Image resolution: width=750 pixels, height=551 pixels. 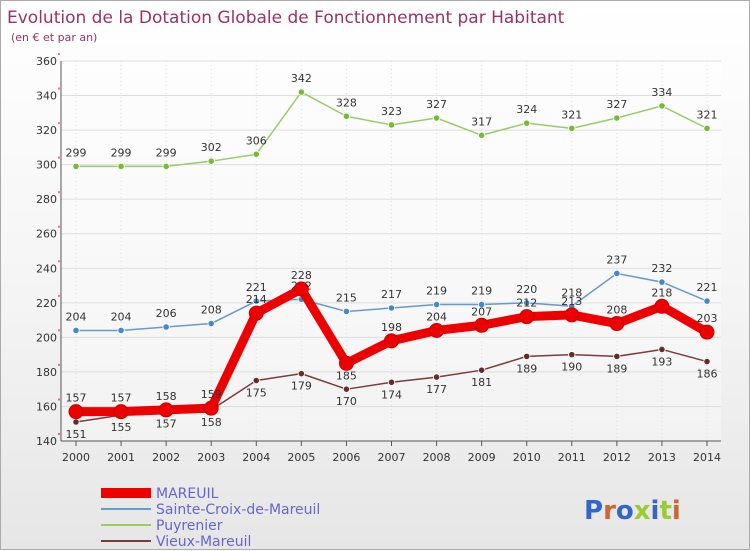 I want to click on data-label: 170, so click(x=346, y=401).